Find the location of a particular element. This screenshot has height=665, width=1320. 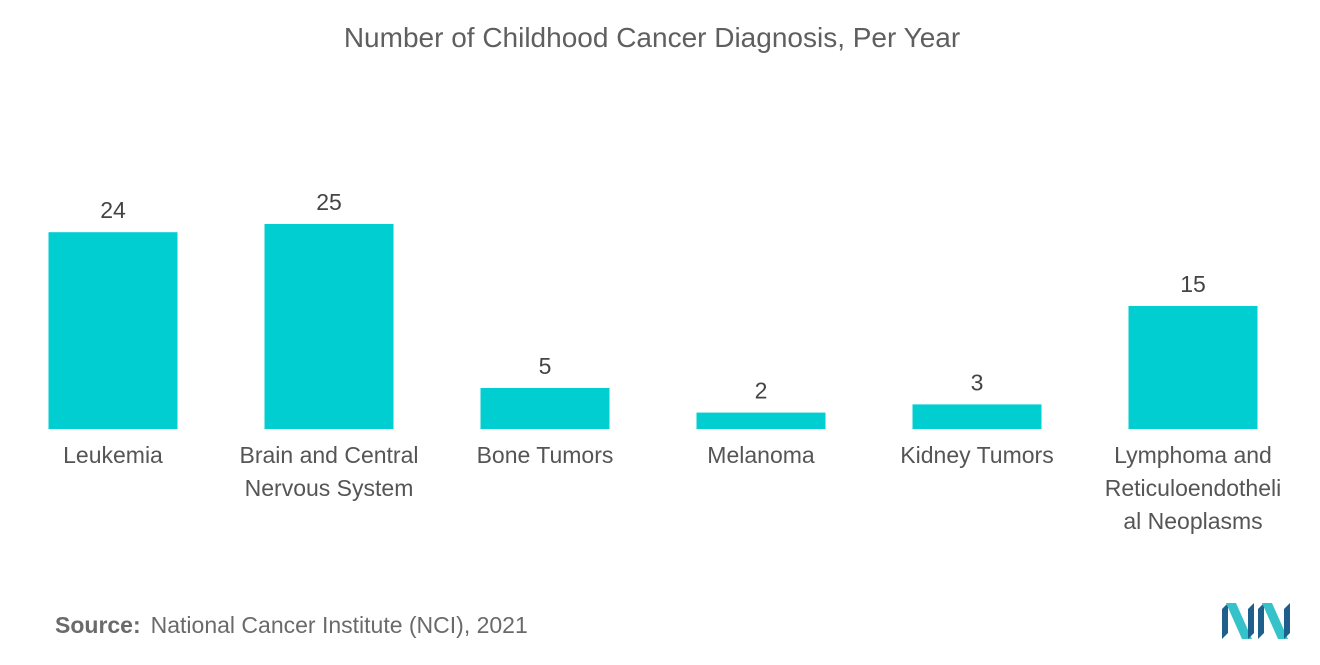

category-label-3: Melanoma is located at coordinates (761, 455).